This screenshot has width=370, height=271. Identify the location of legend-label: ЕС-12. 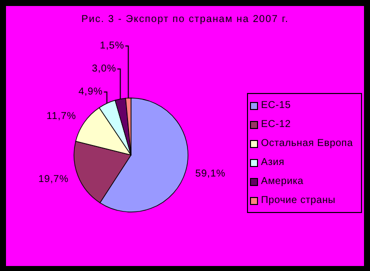
(276, 124).